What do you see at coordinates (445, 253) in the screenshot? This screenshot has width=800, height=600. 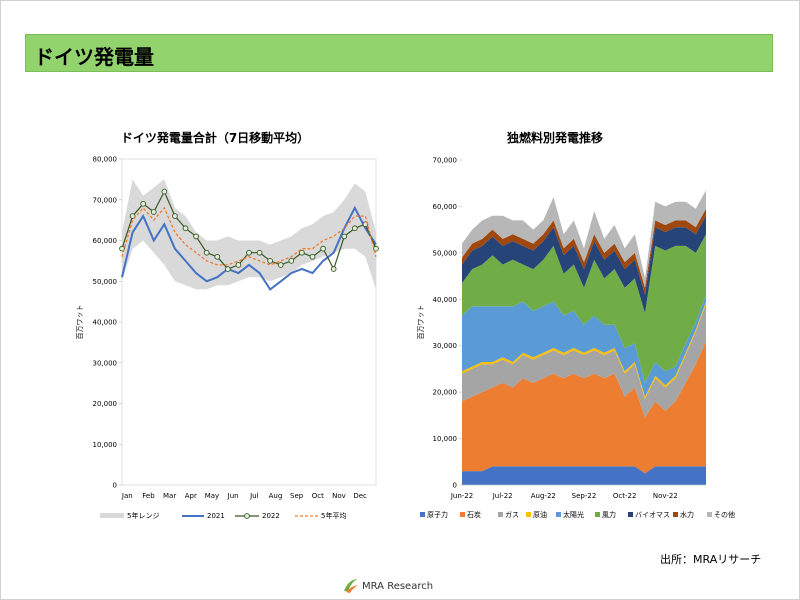 I see `right-y-tick-label: 50,000` at bounding box center [445, 253].